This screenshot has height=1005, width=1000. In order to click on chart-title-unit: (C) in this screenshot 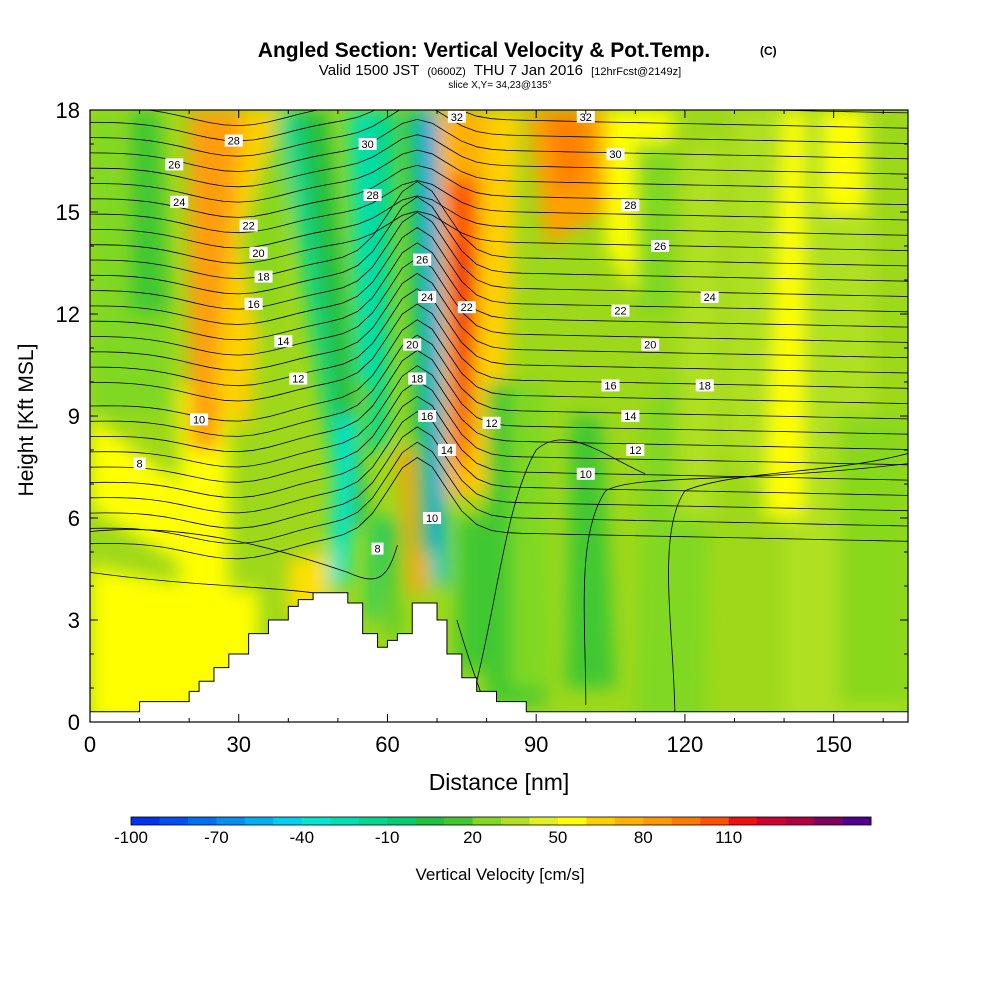, I will do `click(768, 51)`.